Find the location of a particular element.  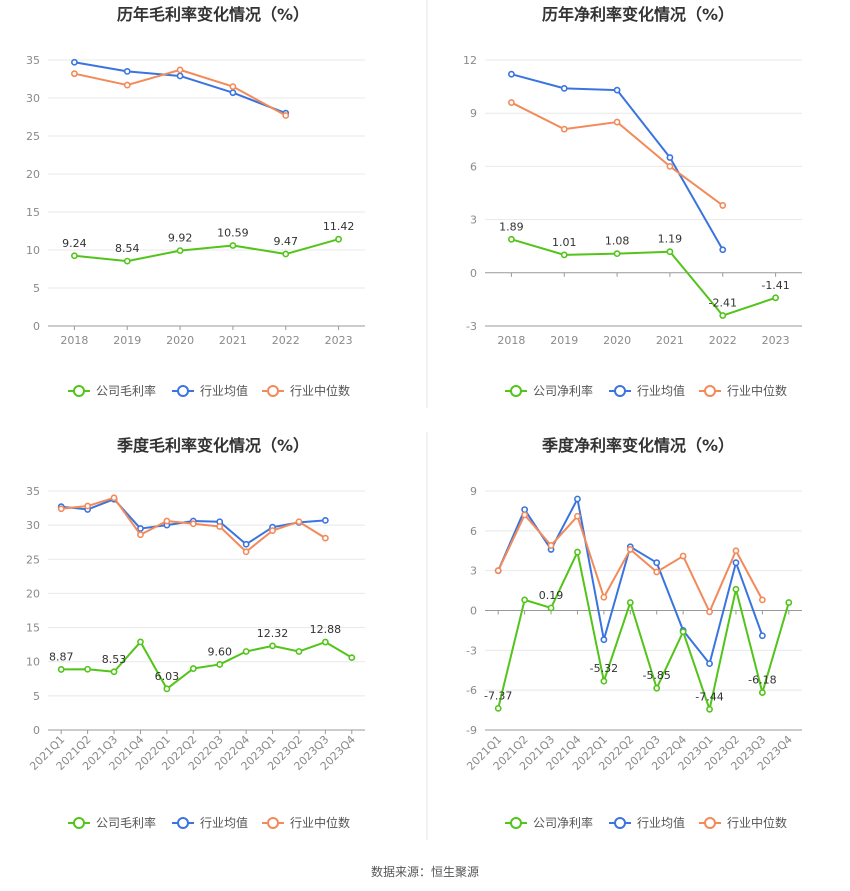

y-tick-label: 15 is located at coordinates (33, 212).